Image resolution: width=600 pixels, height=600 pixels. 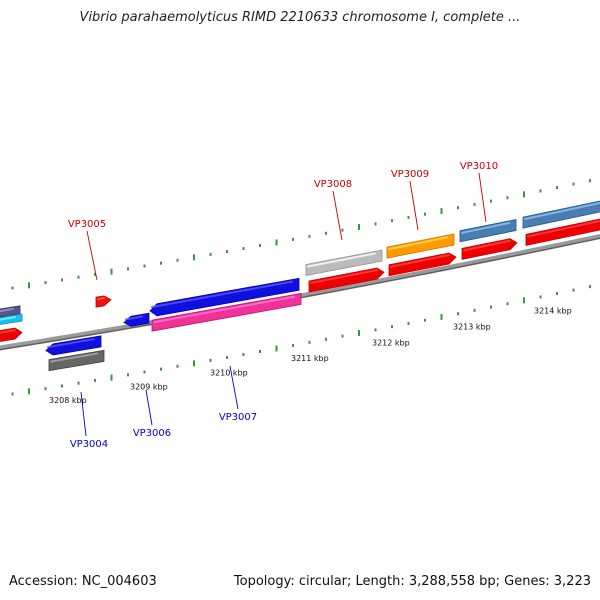 I want to click on VP3008-gene-feature, so click(x=346, y=280).